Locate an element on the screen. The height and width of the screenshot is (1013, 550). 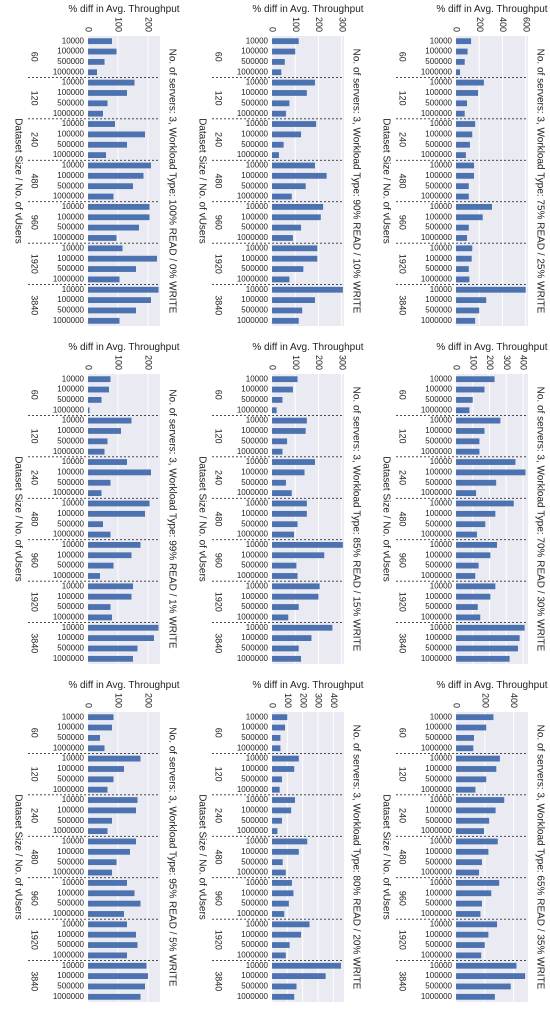
value-axis-label: % diff in Avg. Throughput is located at coordinates (307, 347).